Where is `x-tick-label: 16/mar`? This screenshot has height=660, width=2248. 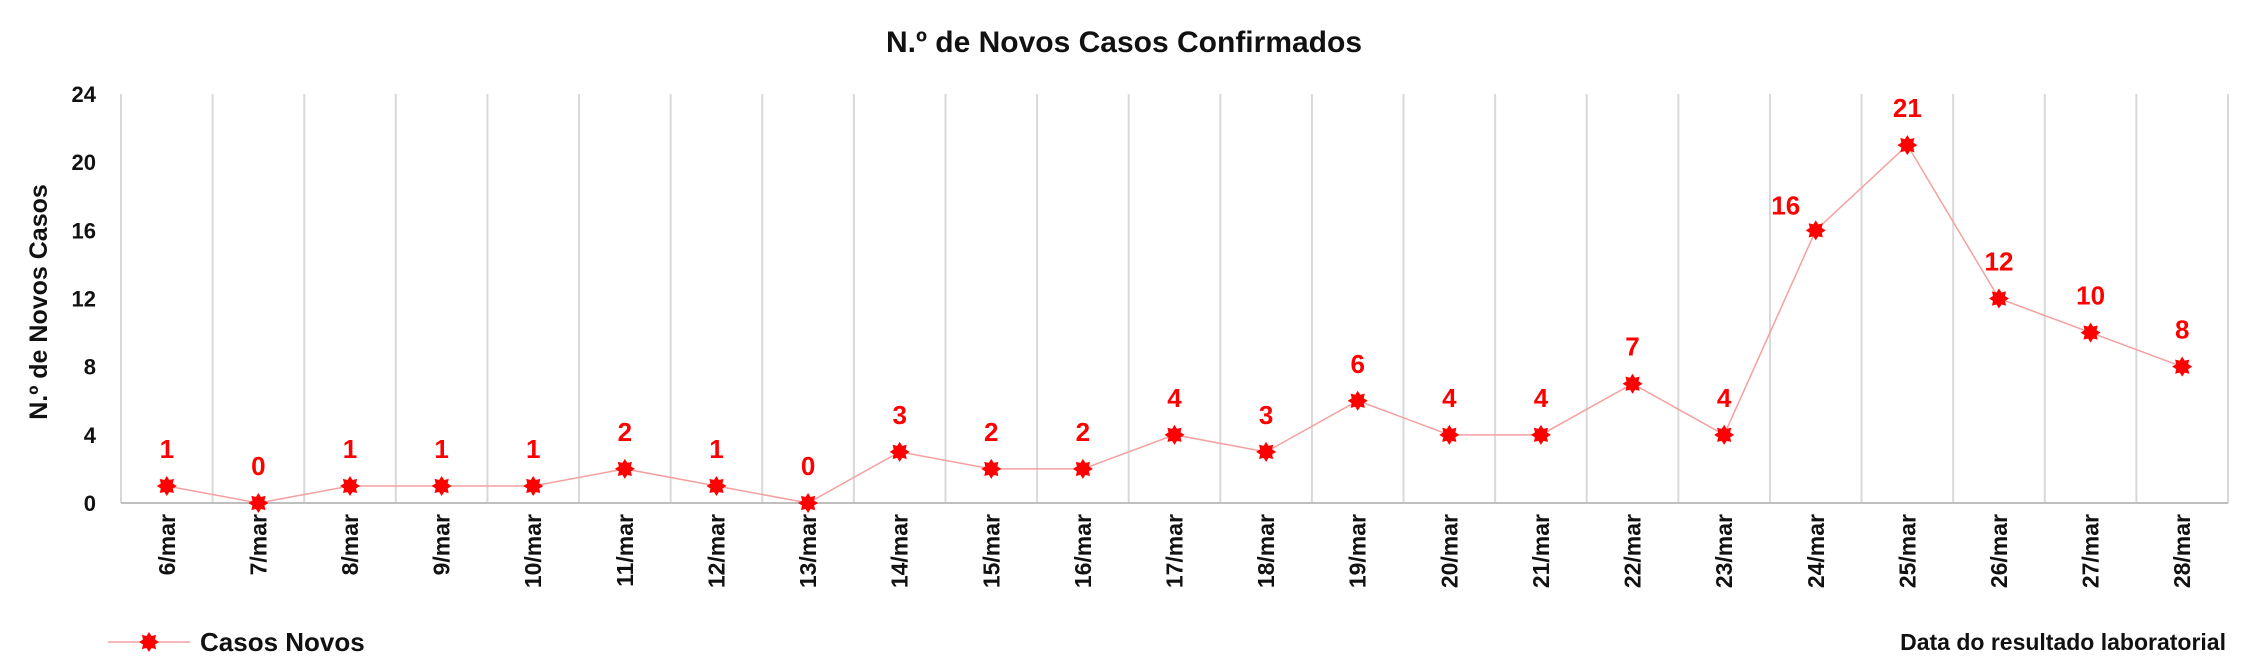 x-tick-label: 16/mar is located at coordinates (1083, 551).